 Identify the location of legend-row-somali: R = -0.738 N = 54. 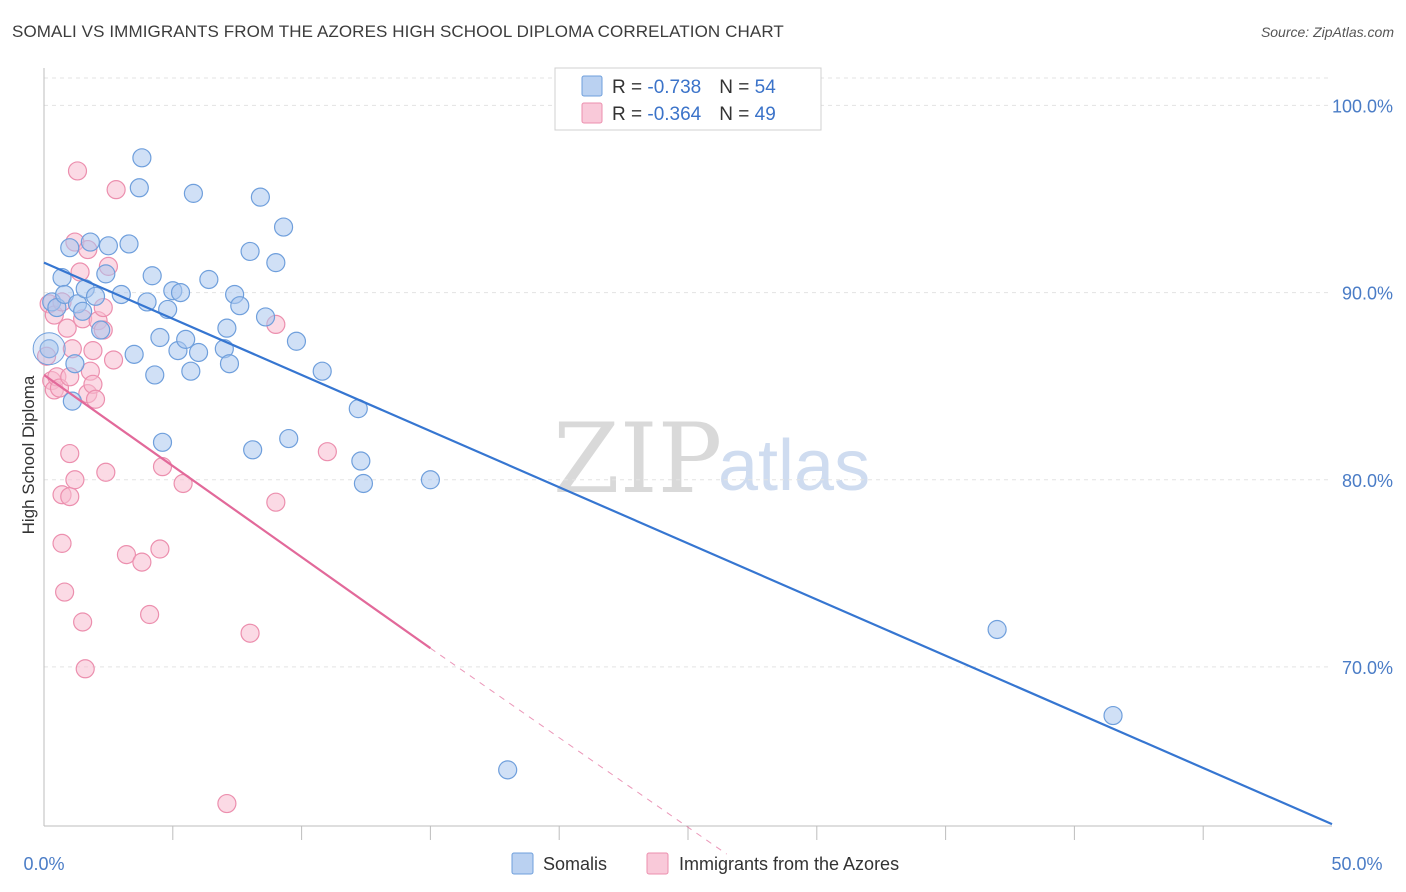
(694, 87).